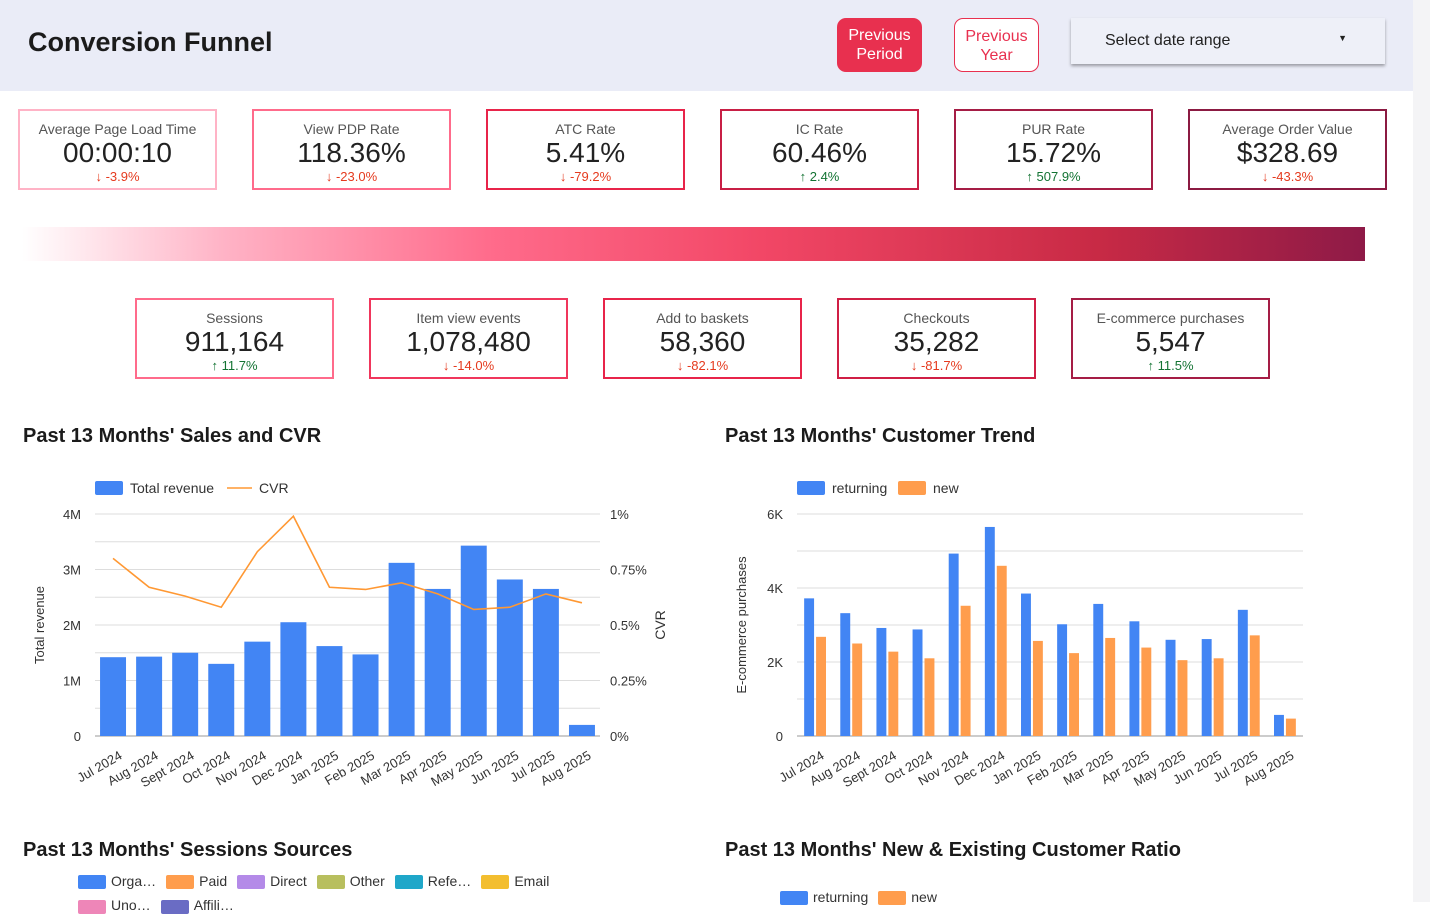 This screenshot has width=1430, height=914. I want to click on y2-axis-label: CVR, so click(660, 625).